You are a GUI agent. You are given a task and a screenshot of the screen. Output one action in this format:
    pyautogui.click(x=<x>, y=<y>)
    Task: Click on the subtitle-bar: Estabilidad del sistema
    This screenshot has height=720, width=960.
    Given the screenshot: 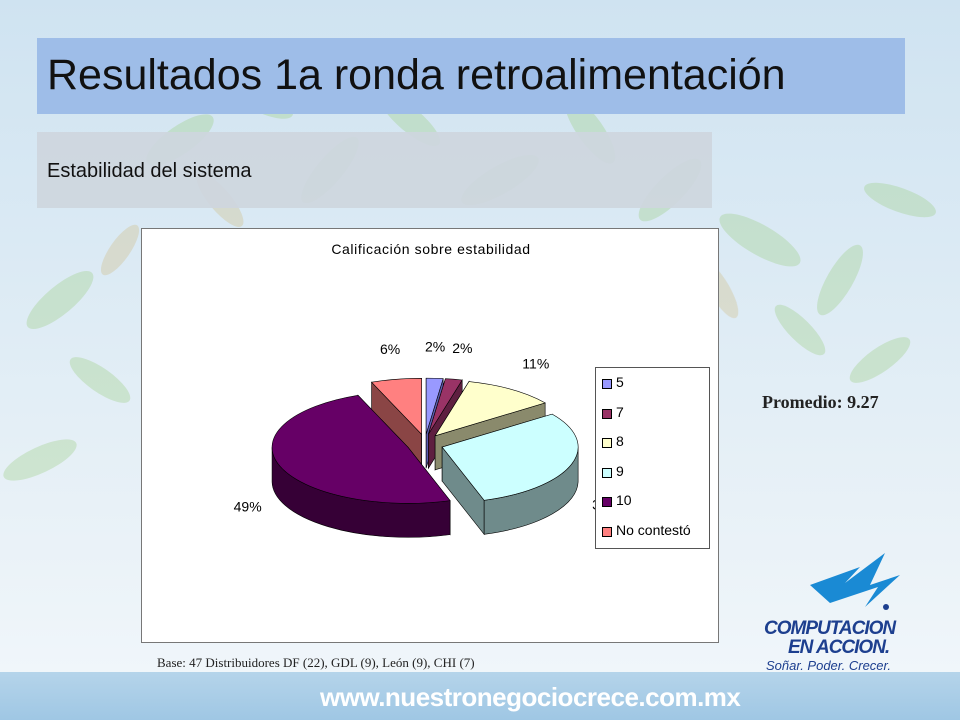 What is the action you would take?
    pyautogui.click(x=374, y=170)
    